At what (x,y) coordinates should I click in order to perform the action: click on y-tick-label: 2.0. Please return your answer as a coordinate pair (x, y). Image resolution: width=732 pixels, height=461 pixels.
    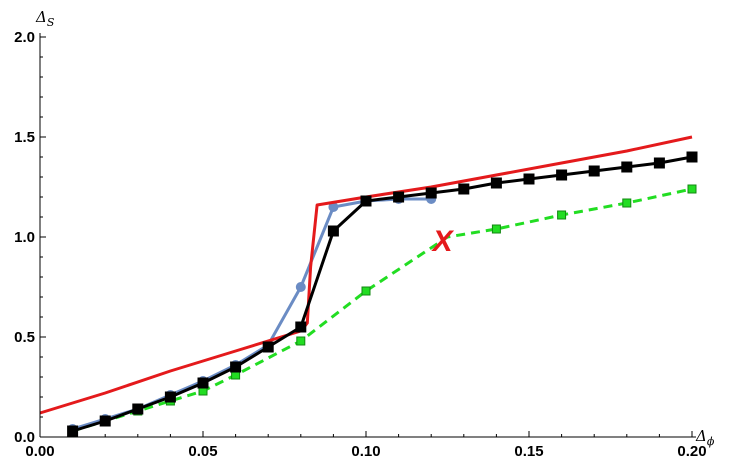
    Looking at the image, I should click on (24, 37).